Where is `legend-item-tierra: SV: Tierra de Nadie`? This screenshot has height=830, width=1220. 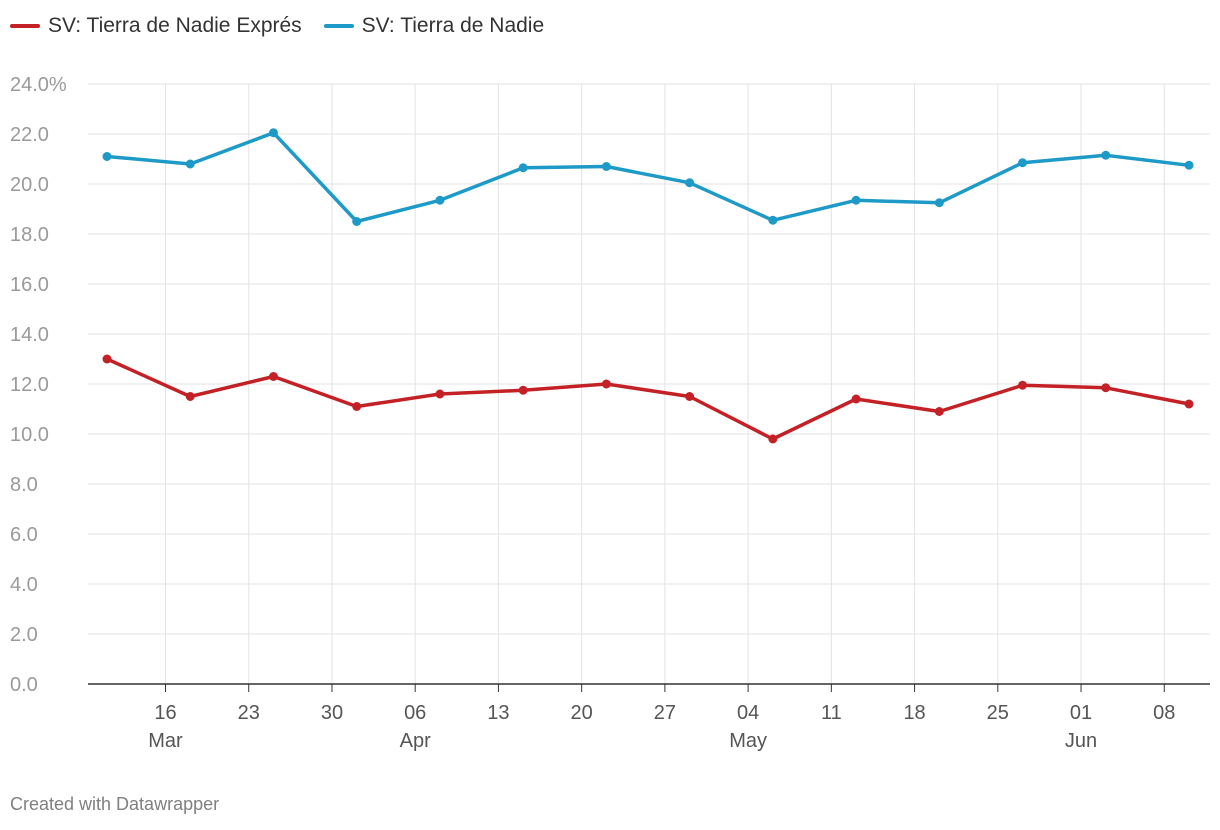 legend-item-tierra: SV: Tierra de Nadie is located at coordinates (434, 26).